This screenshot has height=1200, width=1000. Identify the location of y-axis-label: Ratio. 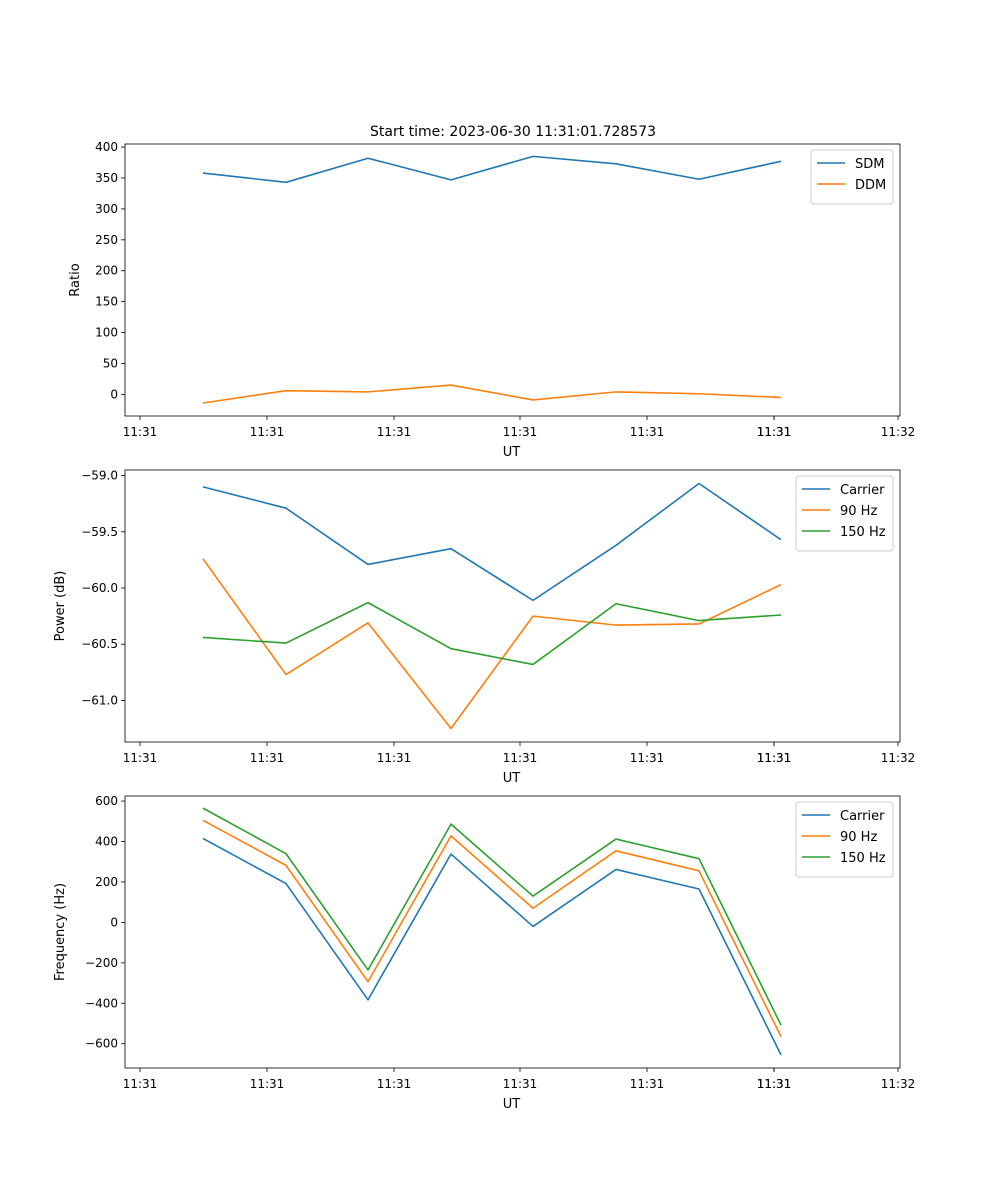
(75, 279).